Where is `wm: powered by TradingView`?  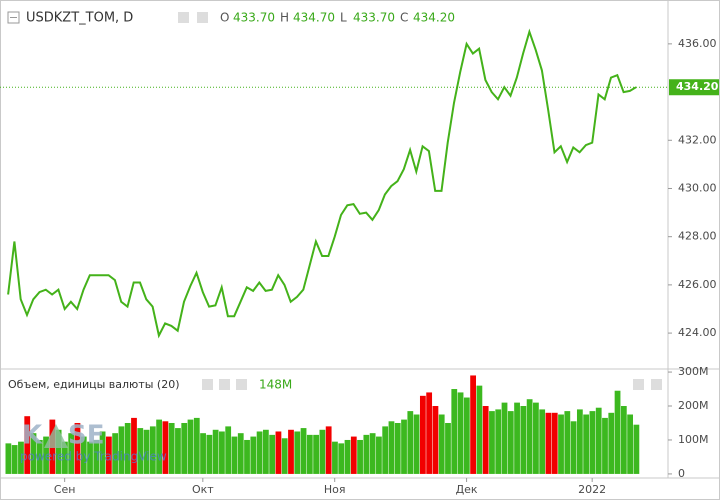 wm: powered by TradingView is located at coordinates (93, 457).